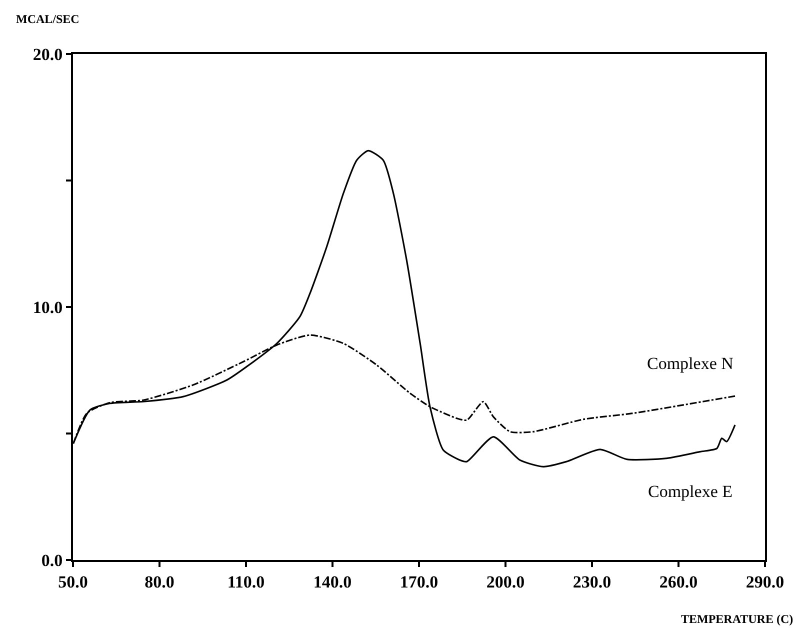  What do you see at coordinates (332, 582) in the screenshot?
I see `x-tick-label: 140.0` at bounding box center [332, 582].